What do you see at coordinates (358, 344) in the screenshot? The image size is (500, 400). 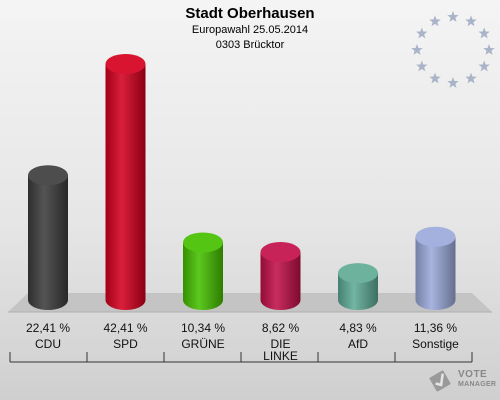 I see `category-label: AfD` at bounding box center [358, 344].